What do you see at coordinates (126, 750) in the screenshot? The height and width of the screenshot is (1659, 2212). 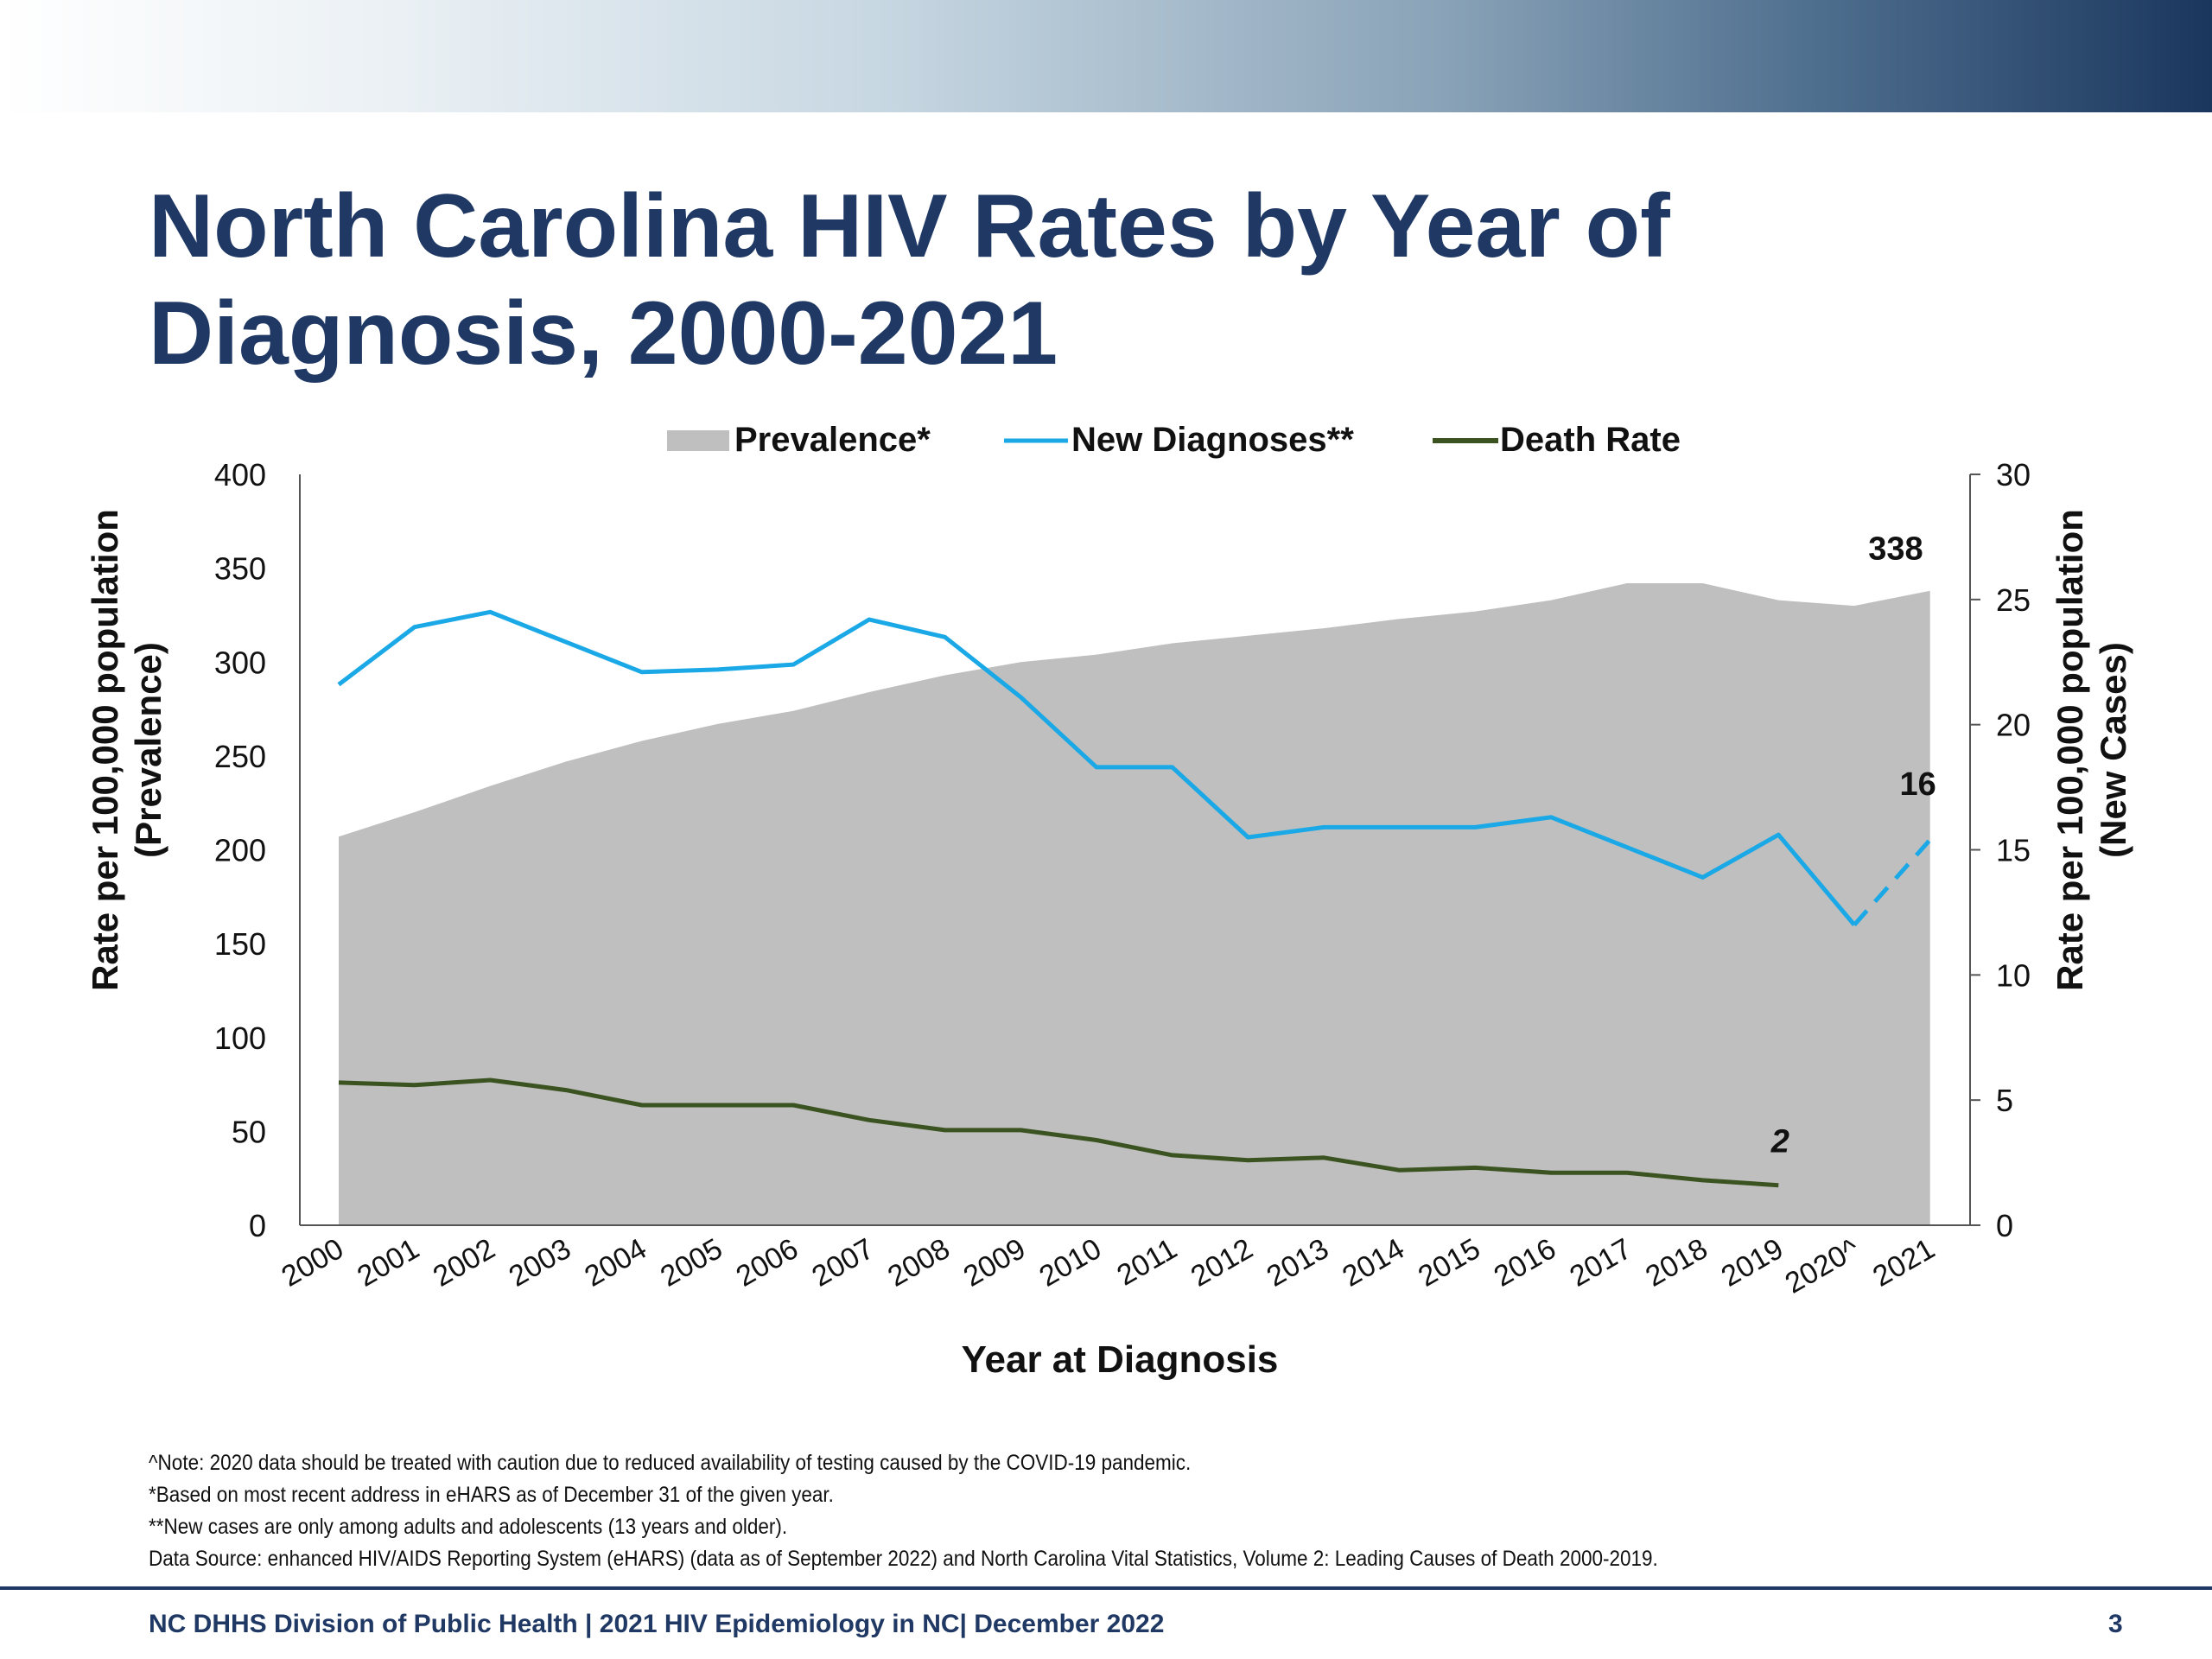 I see `y-axis-left-title: Rate per 100,000 population(Prevalence)` at bounding box center [126, 750].